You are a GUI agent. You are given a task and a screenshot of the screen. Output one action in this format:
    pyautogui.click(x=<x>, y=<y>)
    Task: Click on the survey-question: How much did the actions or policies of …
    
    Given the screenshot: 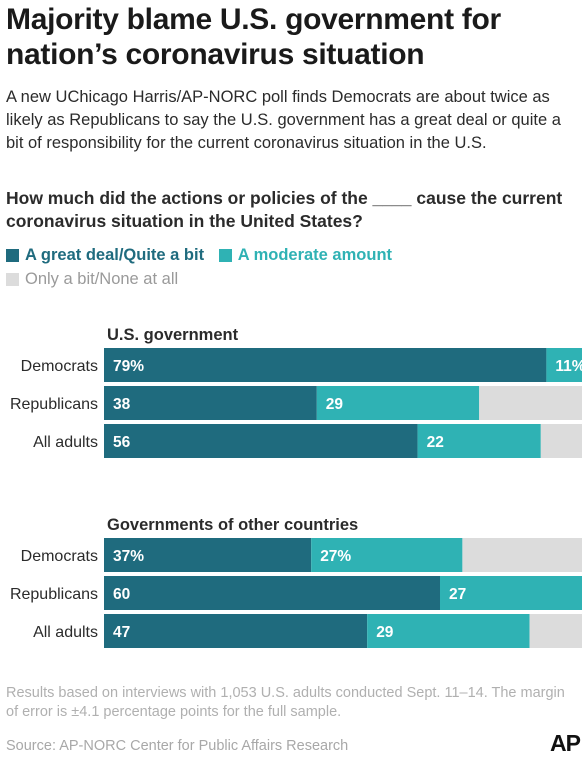 What is the action you would take?
    pyautogui.click(x=284, y=209)
    